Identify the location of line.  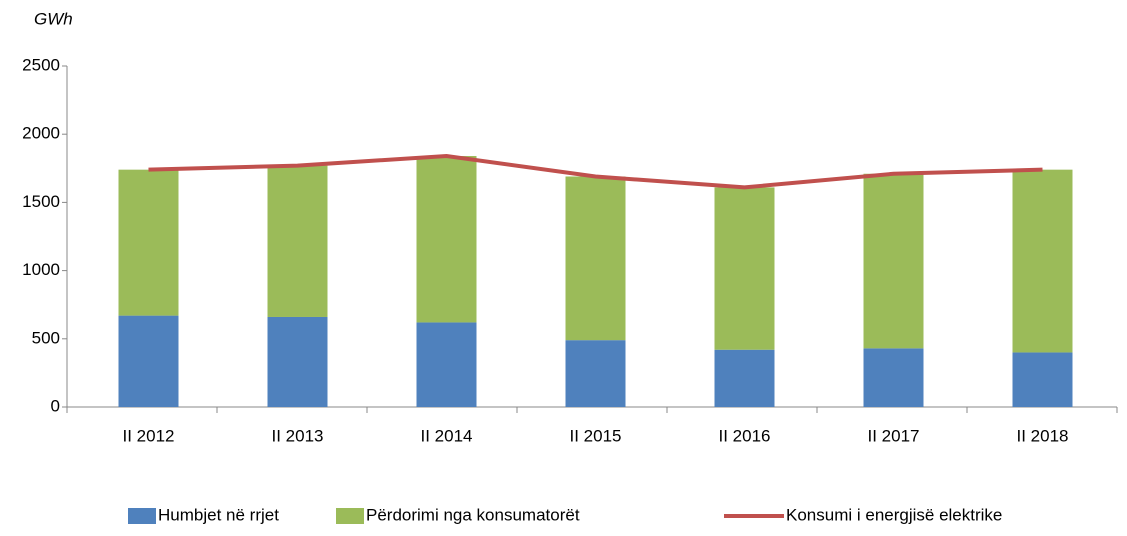
(595, 172).